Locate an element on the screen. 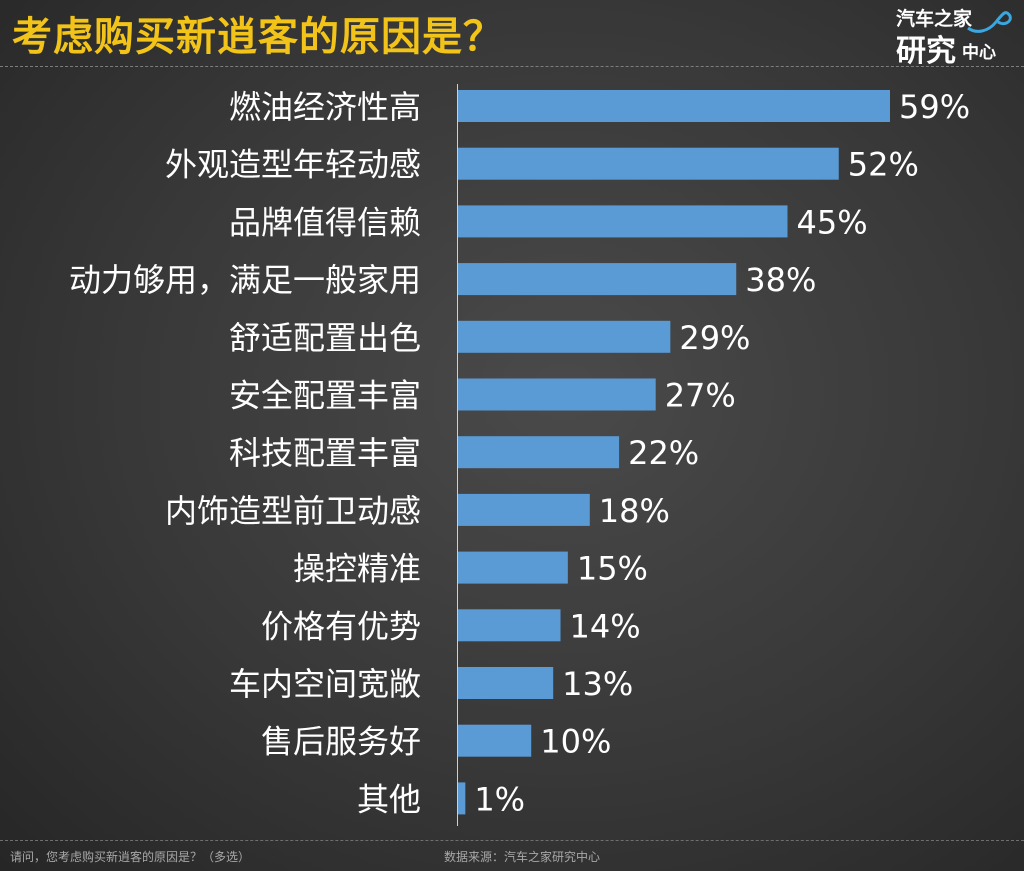 The width and height of the screenshot is (1024, 871). value-label: 59% is located at coordinates (934, 107).